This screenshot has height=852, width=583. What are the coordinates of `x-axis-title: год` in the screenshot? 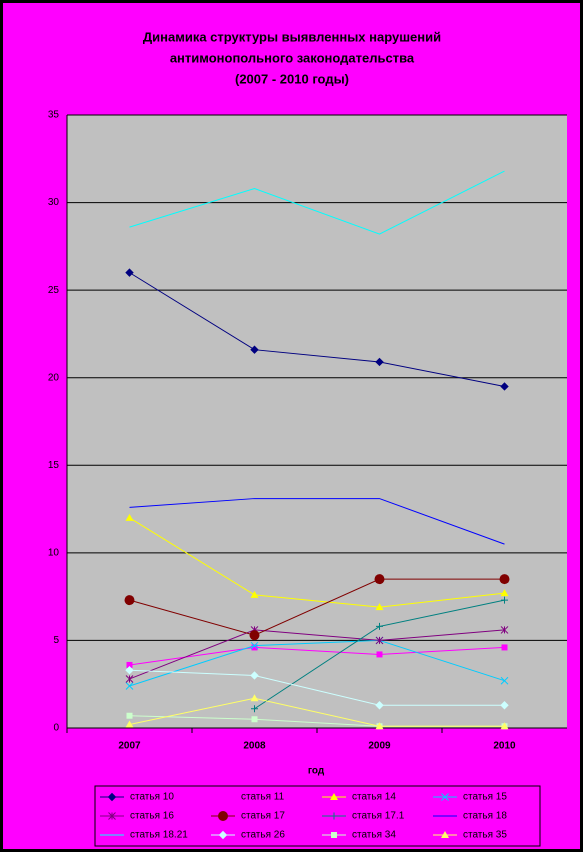 It's located at (316, 771).